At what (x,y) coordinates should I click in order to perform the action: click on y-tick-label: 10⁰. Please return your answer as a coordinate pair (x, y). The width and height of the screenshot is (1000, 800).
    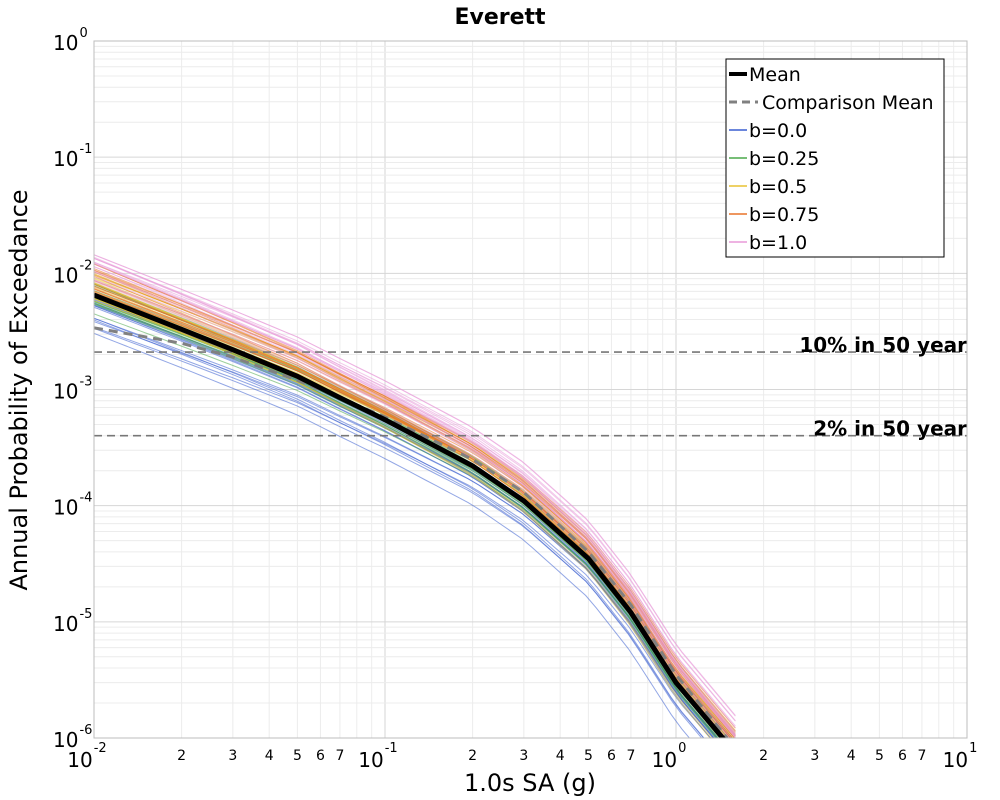
    Looking at the image, I should click on (70, 40).